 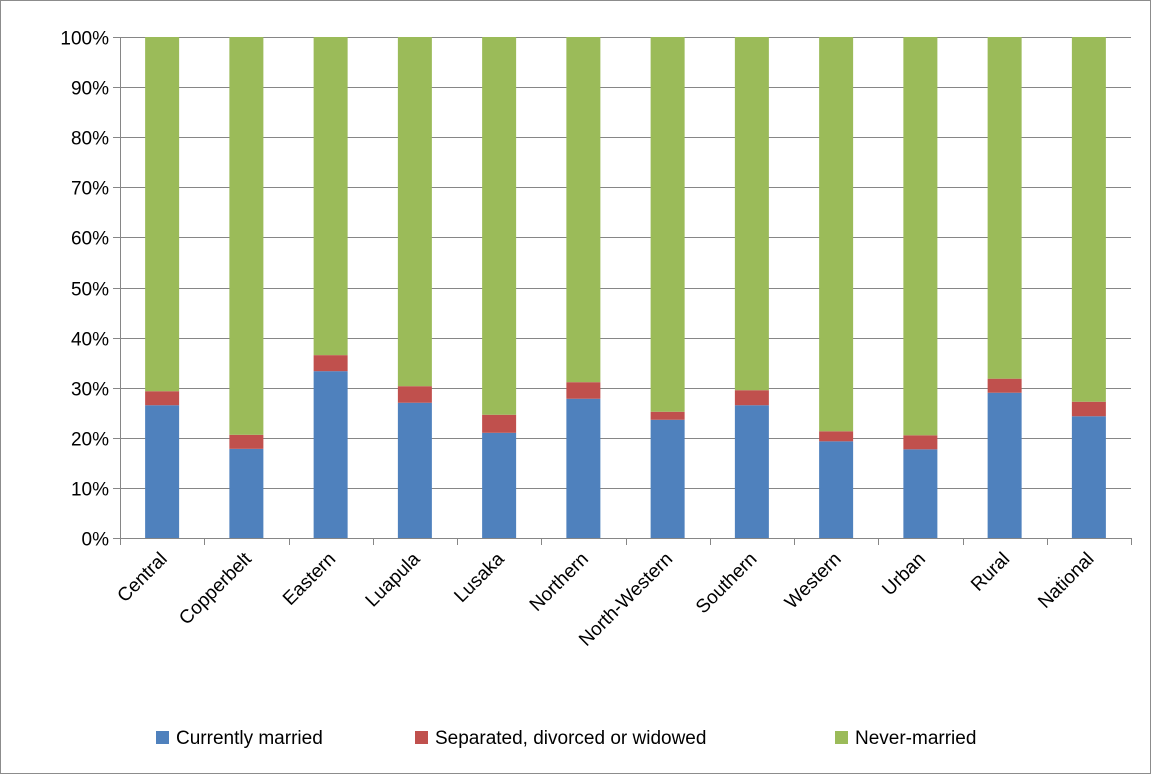 What do you see at coordinates (903, 574) in the screenshot?
I see `x-tick-label: Urban` at bounding box center [903, 574].